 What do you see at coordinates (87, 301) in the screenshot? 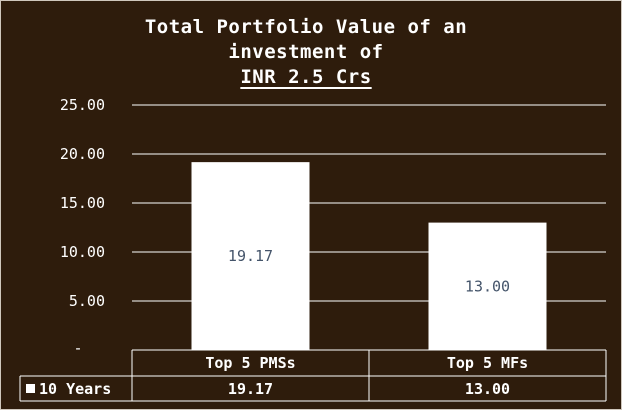
I see `y-tick-label: 5.00` at bounding box center [87, 301].